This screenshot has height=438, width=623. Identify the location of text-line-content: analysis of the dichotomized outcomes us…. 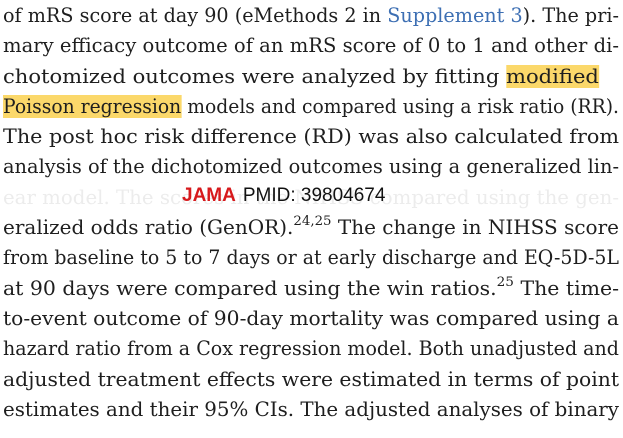
(311, 167).